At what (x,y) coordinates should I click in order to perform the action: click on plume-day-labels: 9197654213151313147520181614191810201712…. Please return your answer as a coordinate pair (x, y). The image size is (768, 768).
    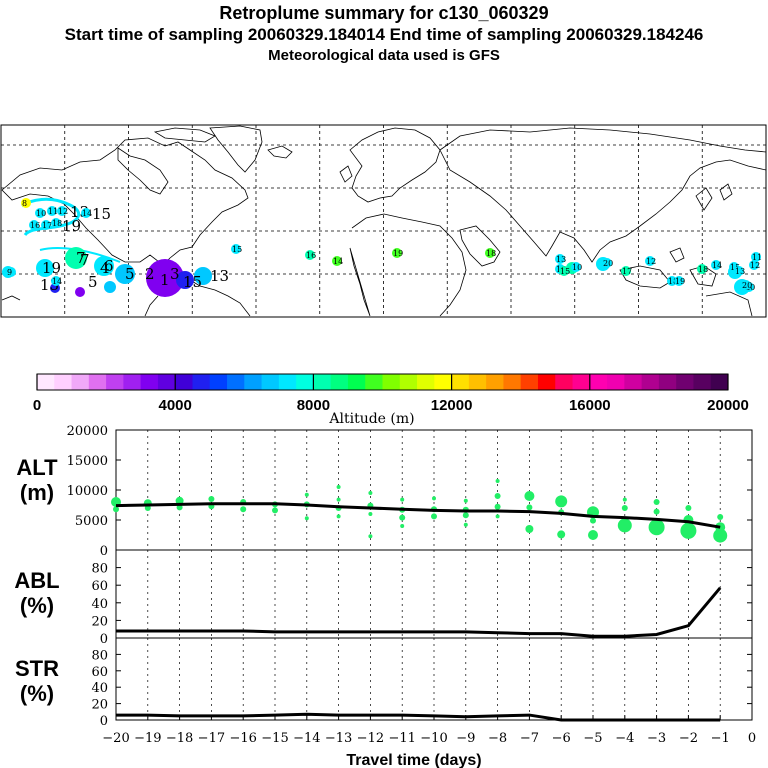
    Looking at the image, I should click on (384, 246).